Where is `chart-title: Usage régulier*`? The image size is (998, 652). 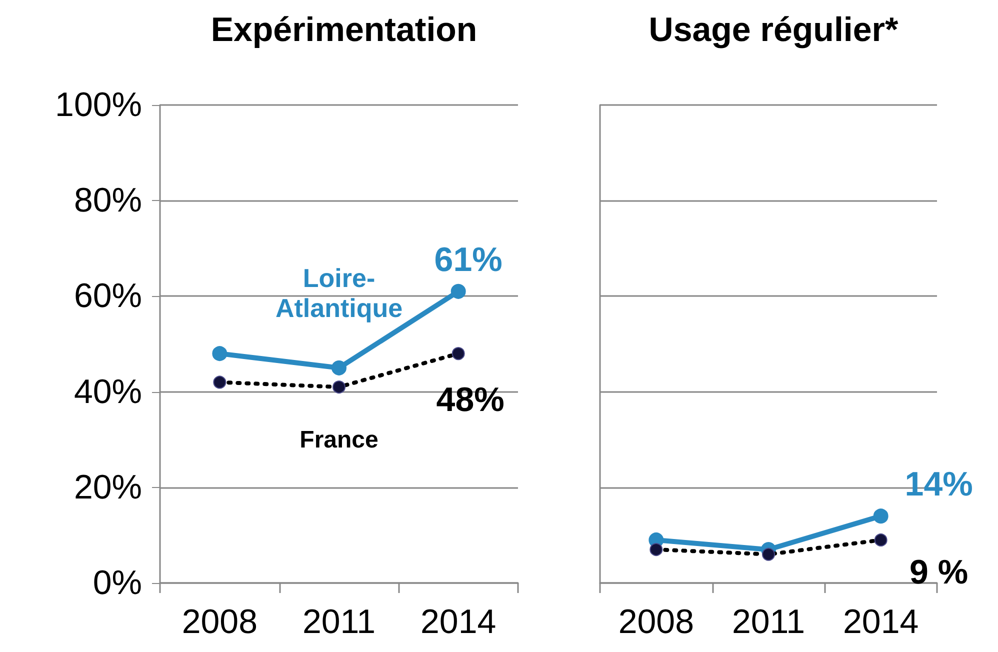
chart-title: Usage régulier* is located at coordinates (773, 30).